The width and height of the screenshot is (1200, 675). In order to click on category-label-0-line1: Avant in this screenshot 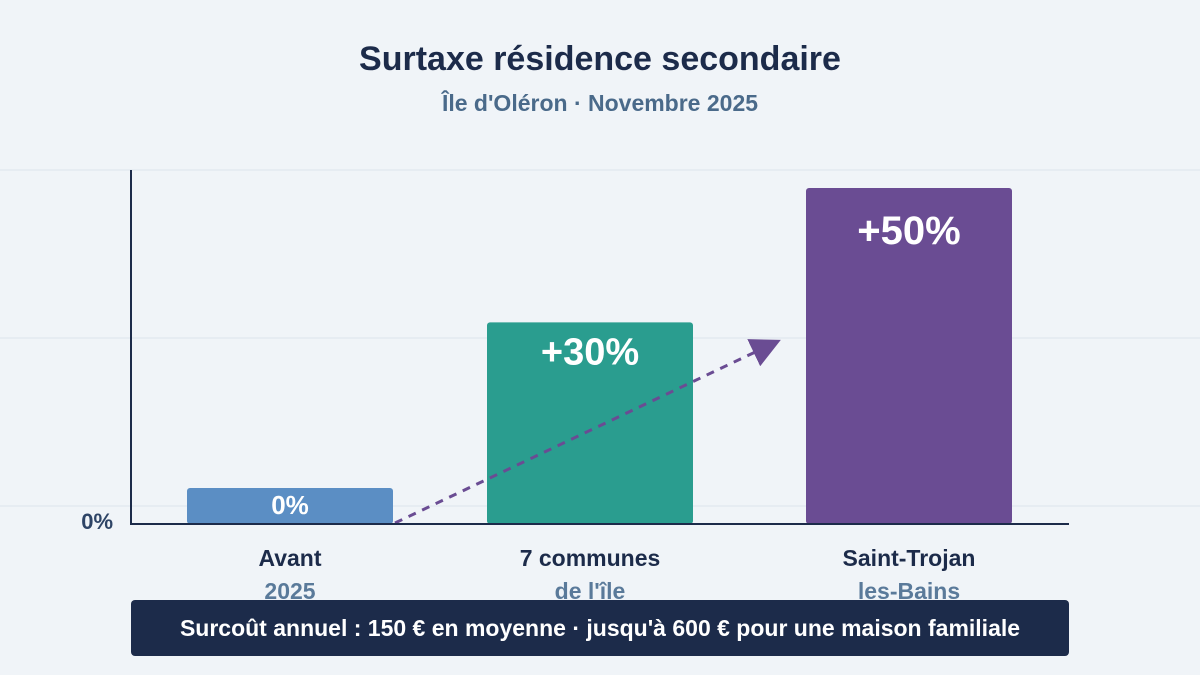, I will do `click(289, 558)`.